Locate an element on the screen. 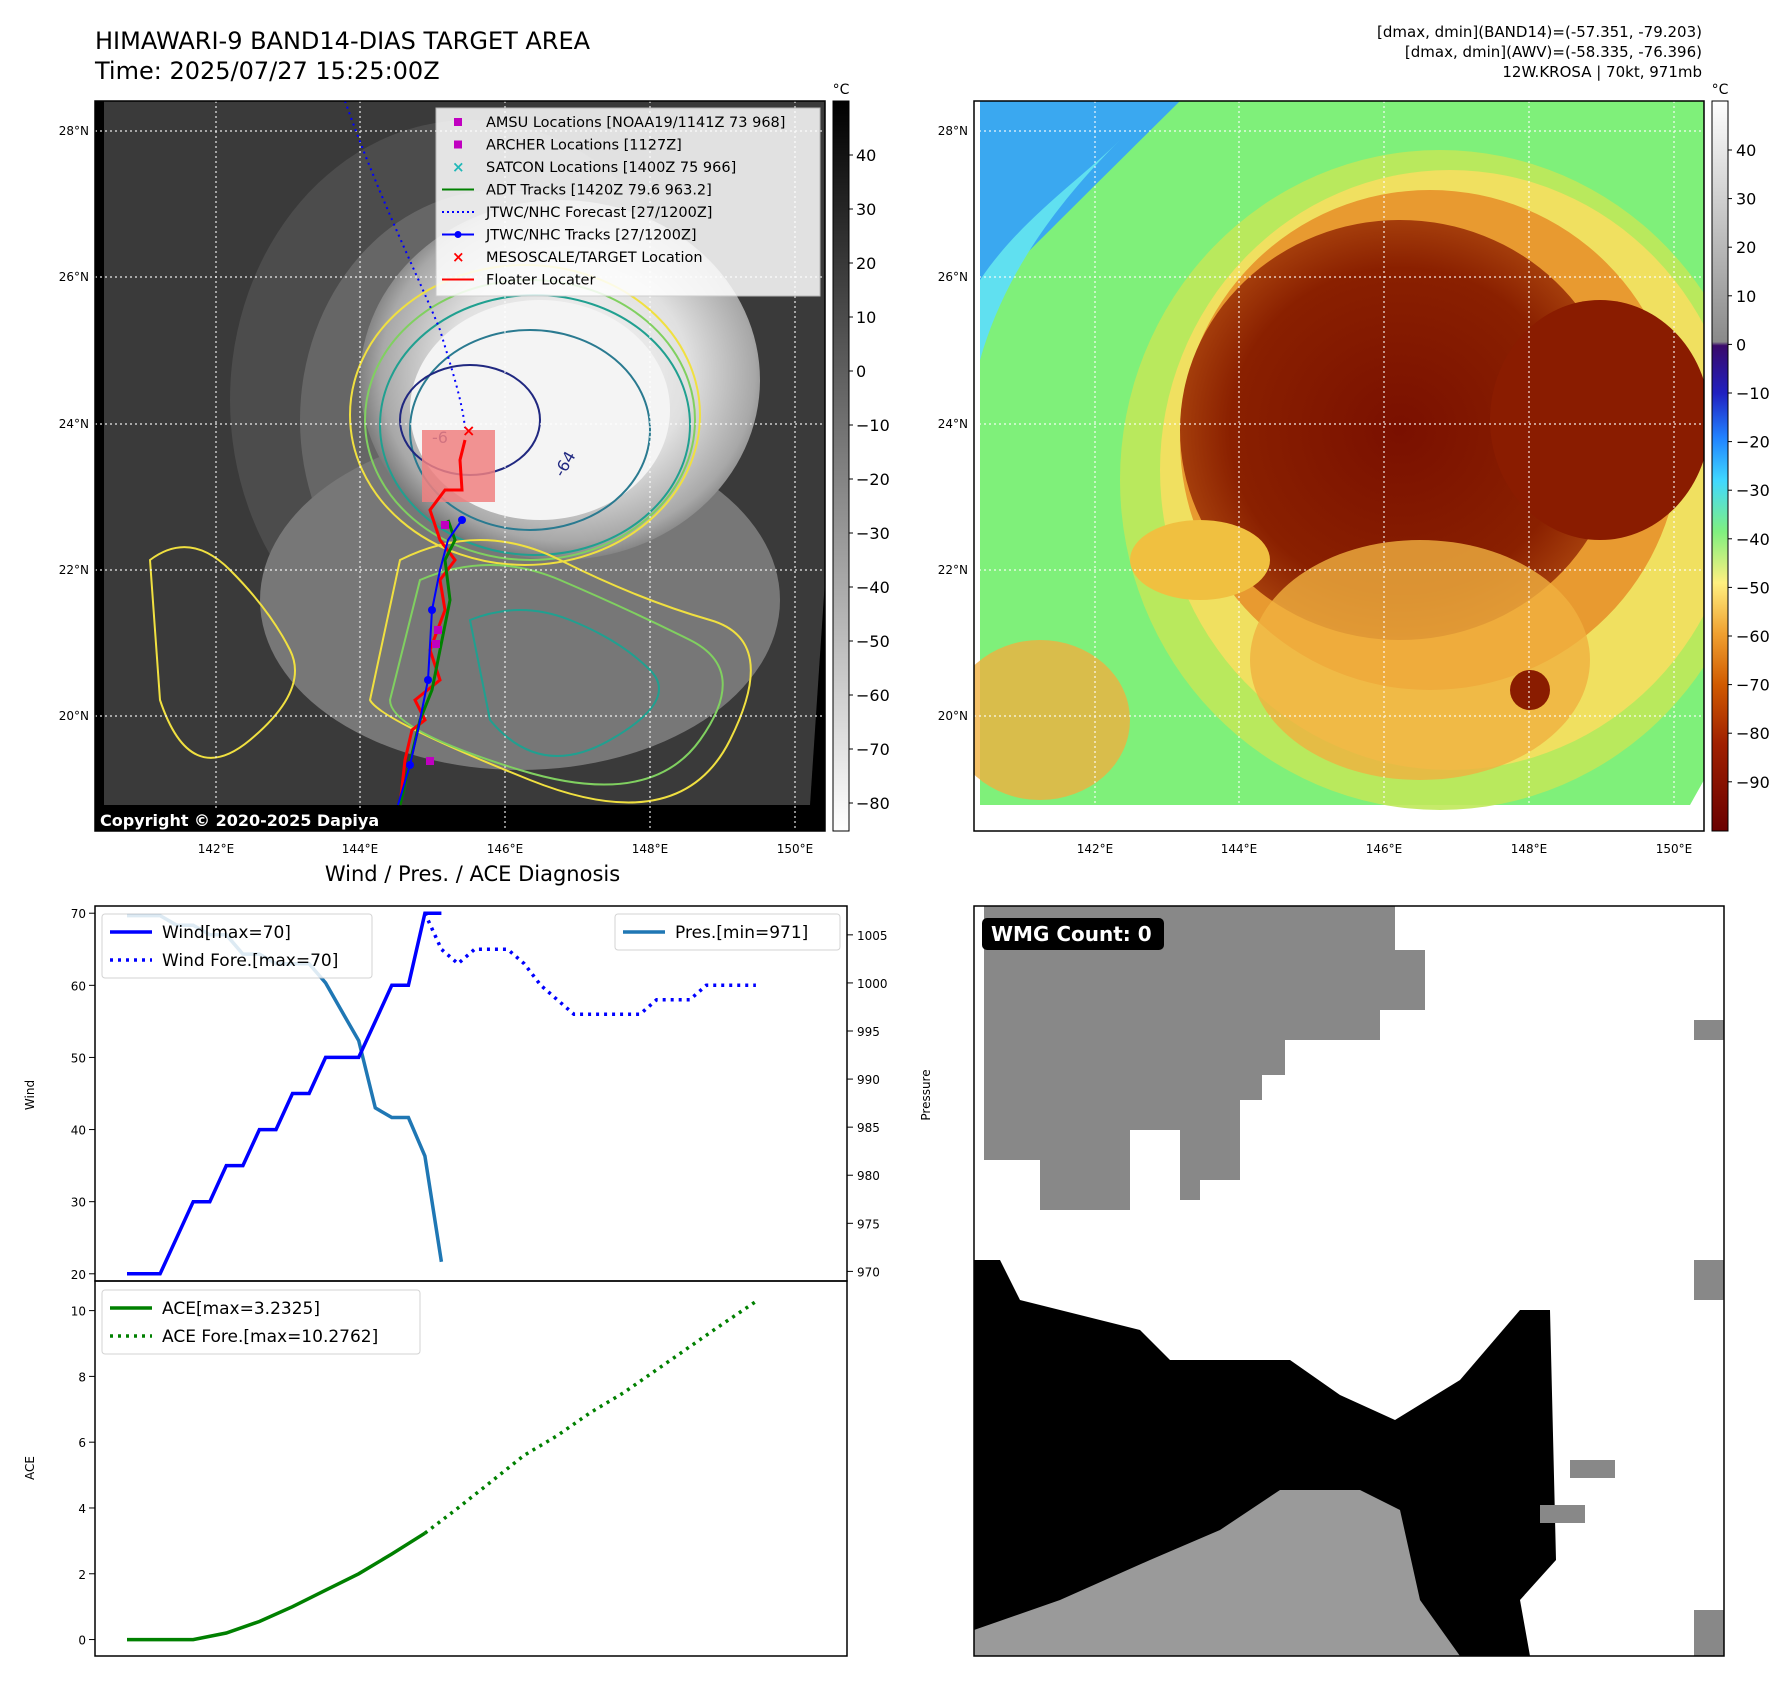  map-legend-item: Floater Locater is located at coordinates (518, 281).